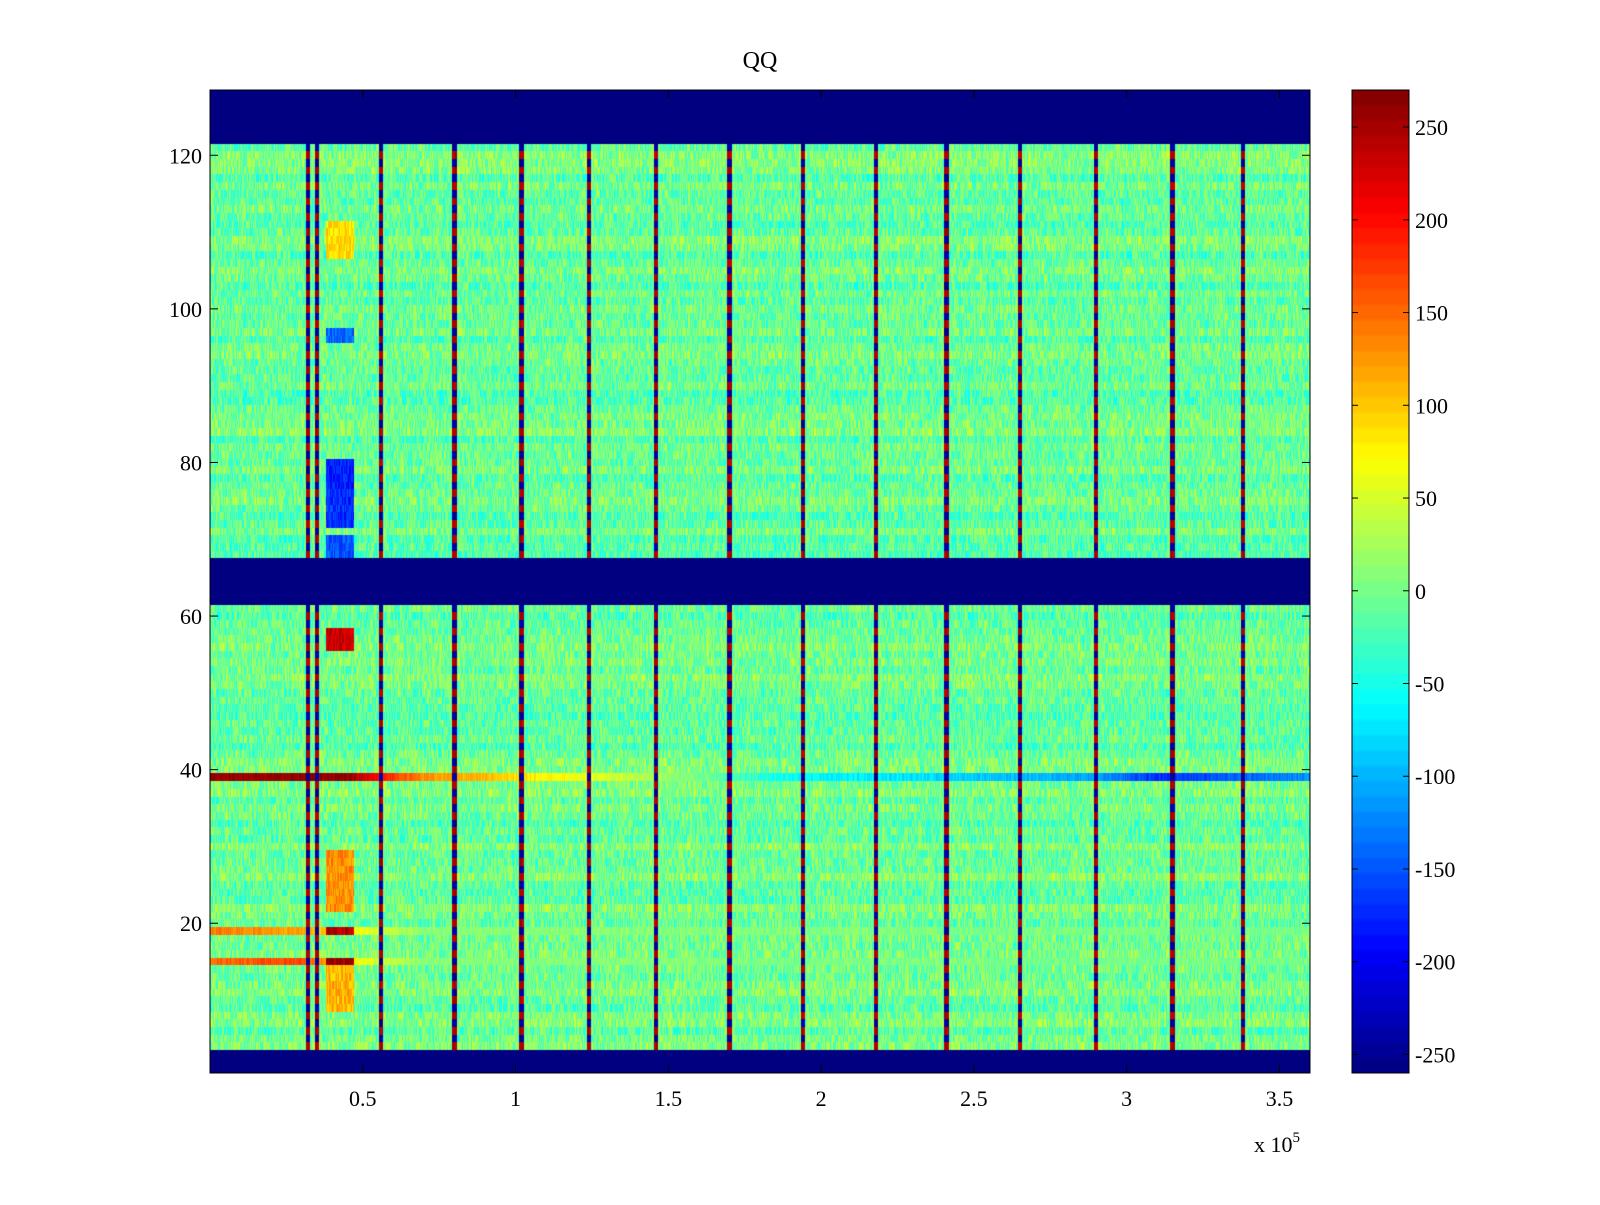 The image size is (1600, 1205). I want to click on x-axis-exponent: x 105, so click(1277, 1143).